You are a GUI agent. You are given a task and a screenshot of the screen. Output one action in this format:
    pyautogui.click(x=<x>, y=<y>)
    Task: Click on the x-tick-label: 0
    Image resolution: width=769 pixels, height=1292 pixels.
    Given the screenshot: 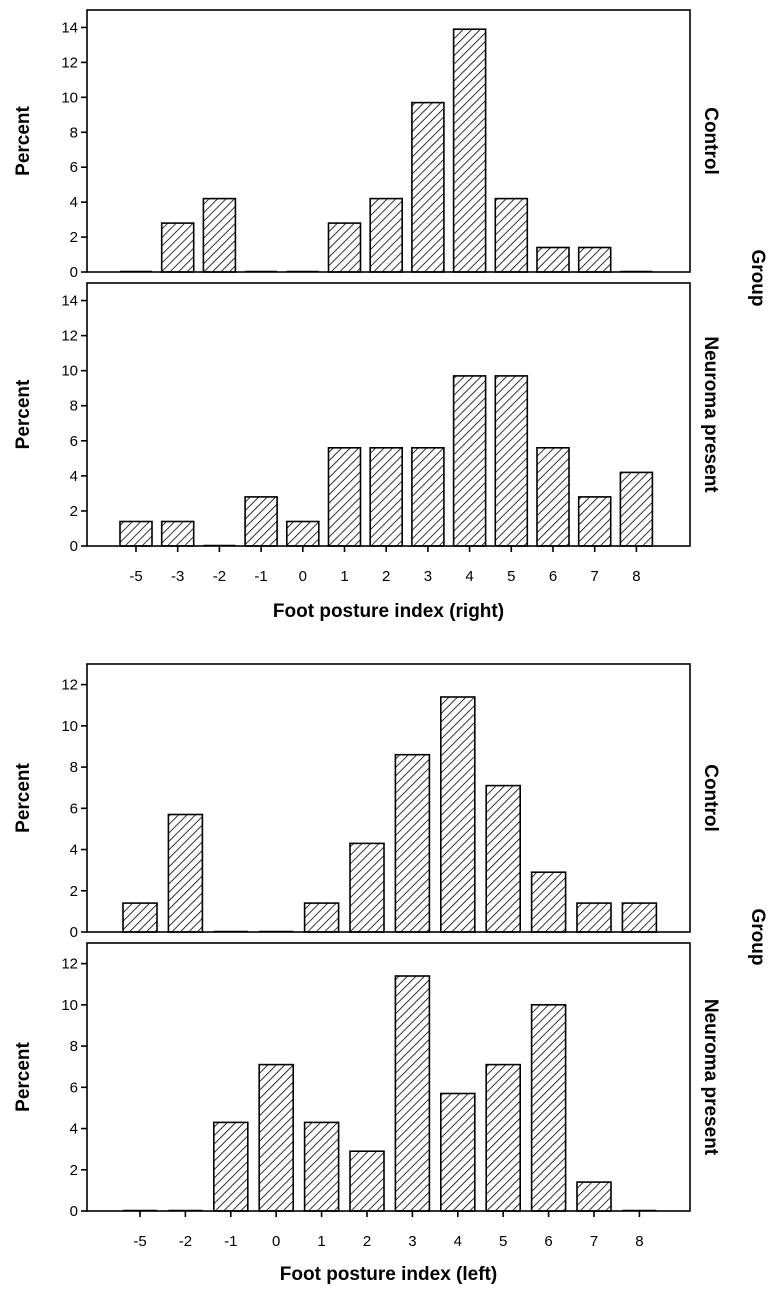 What is the action you would take?
    pyautogui.click(x=276, y=1241)
    